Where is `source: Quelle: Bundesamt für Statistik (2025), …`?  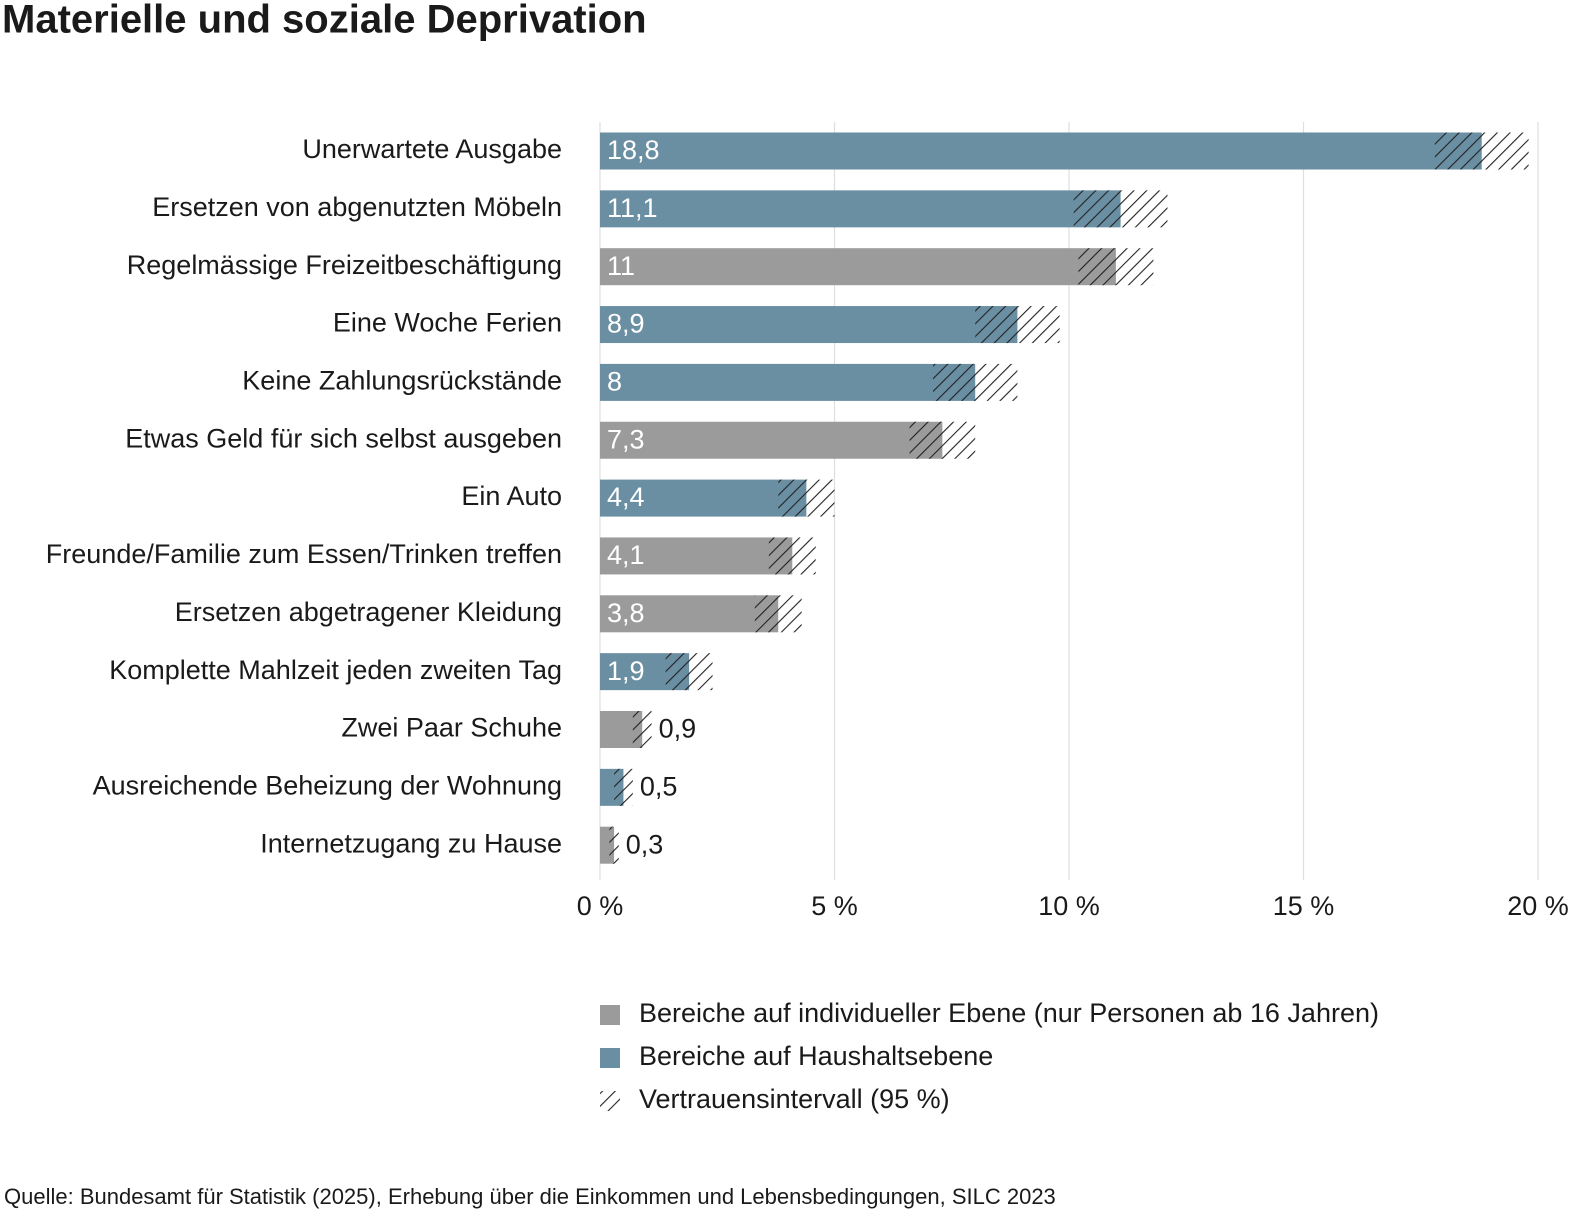 source: Quelle: Bundesamt für Statistik (2025), … is located at coordinates (530, 1196).